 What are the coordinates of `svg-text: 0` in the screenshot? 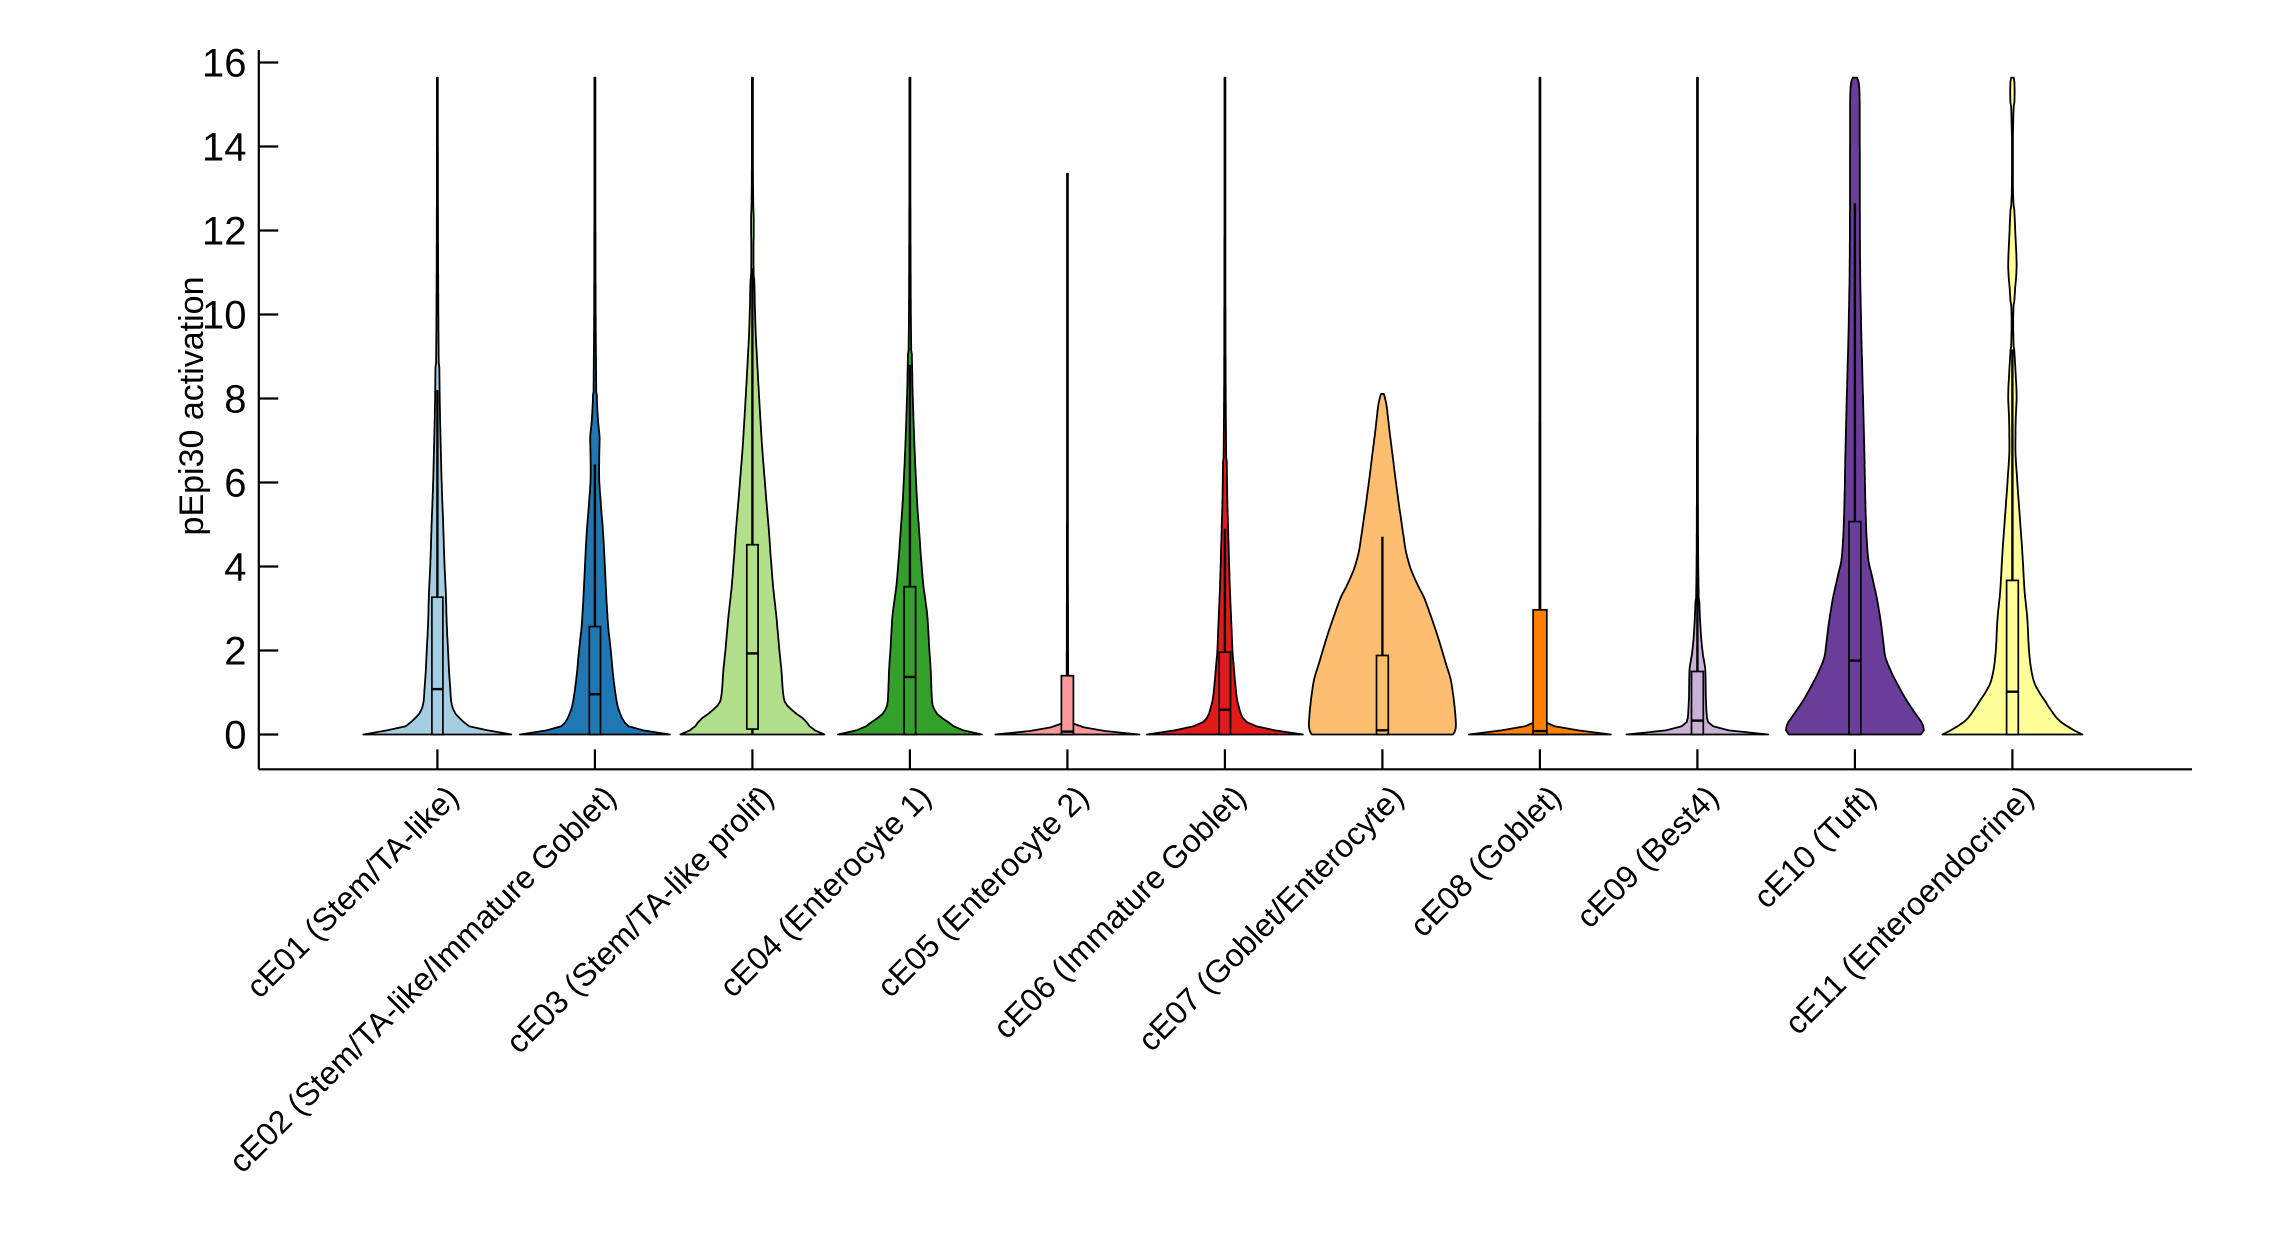 It's located at (235, 735).